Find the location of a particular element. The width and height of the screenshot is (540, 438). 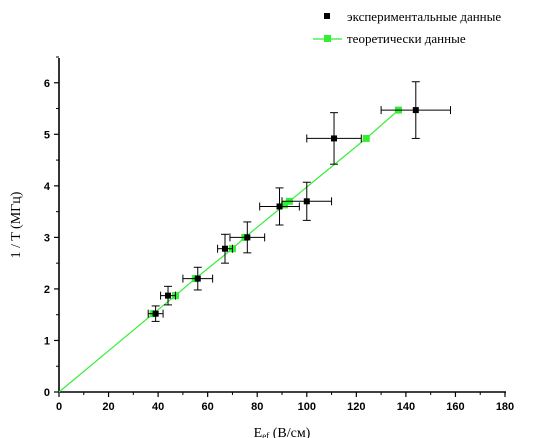

x-tick-label: 80 is located at coordinates (257, 407).